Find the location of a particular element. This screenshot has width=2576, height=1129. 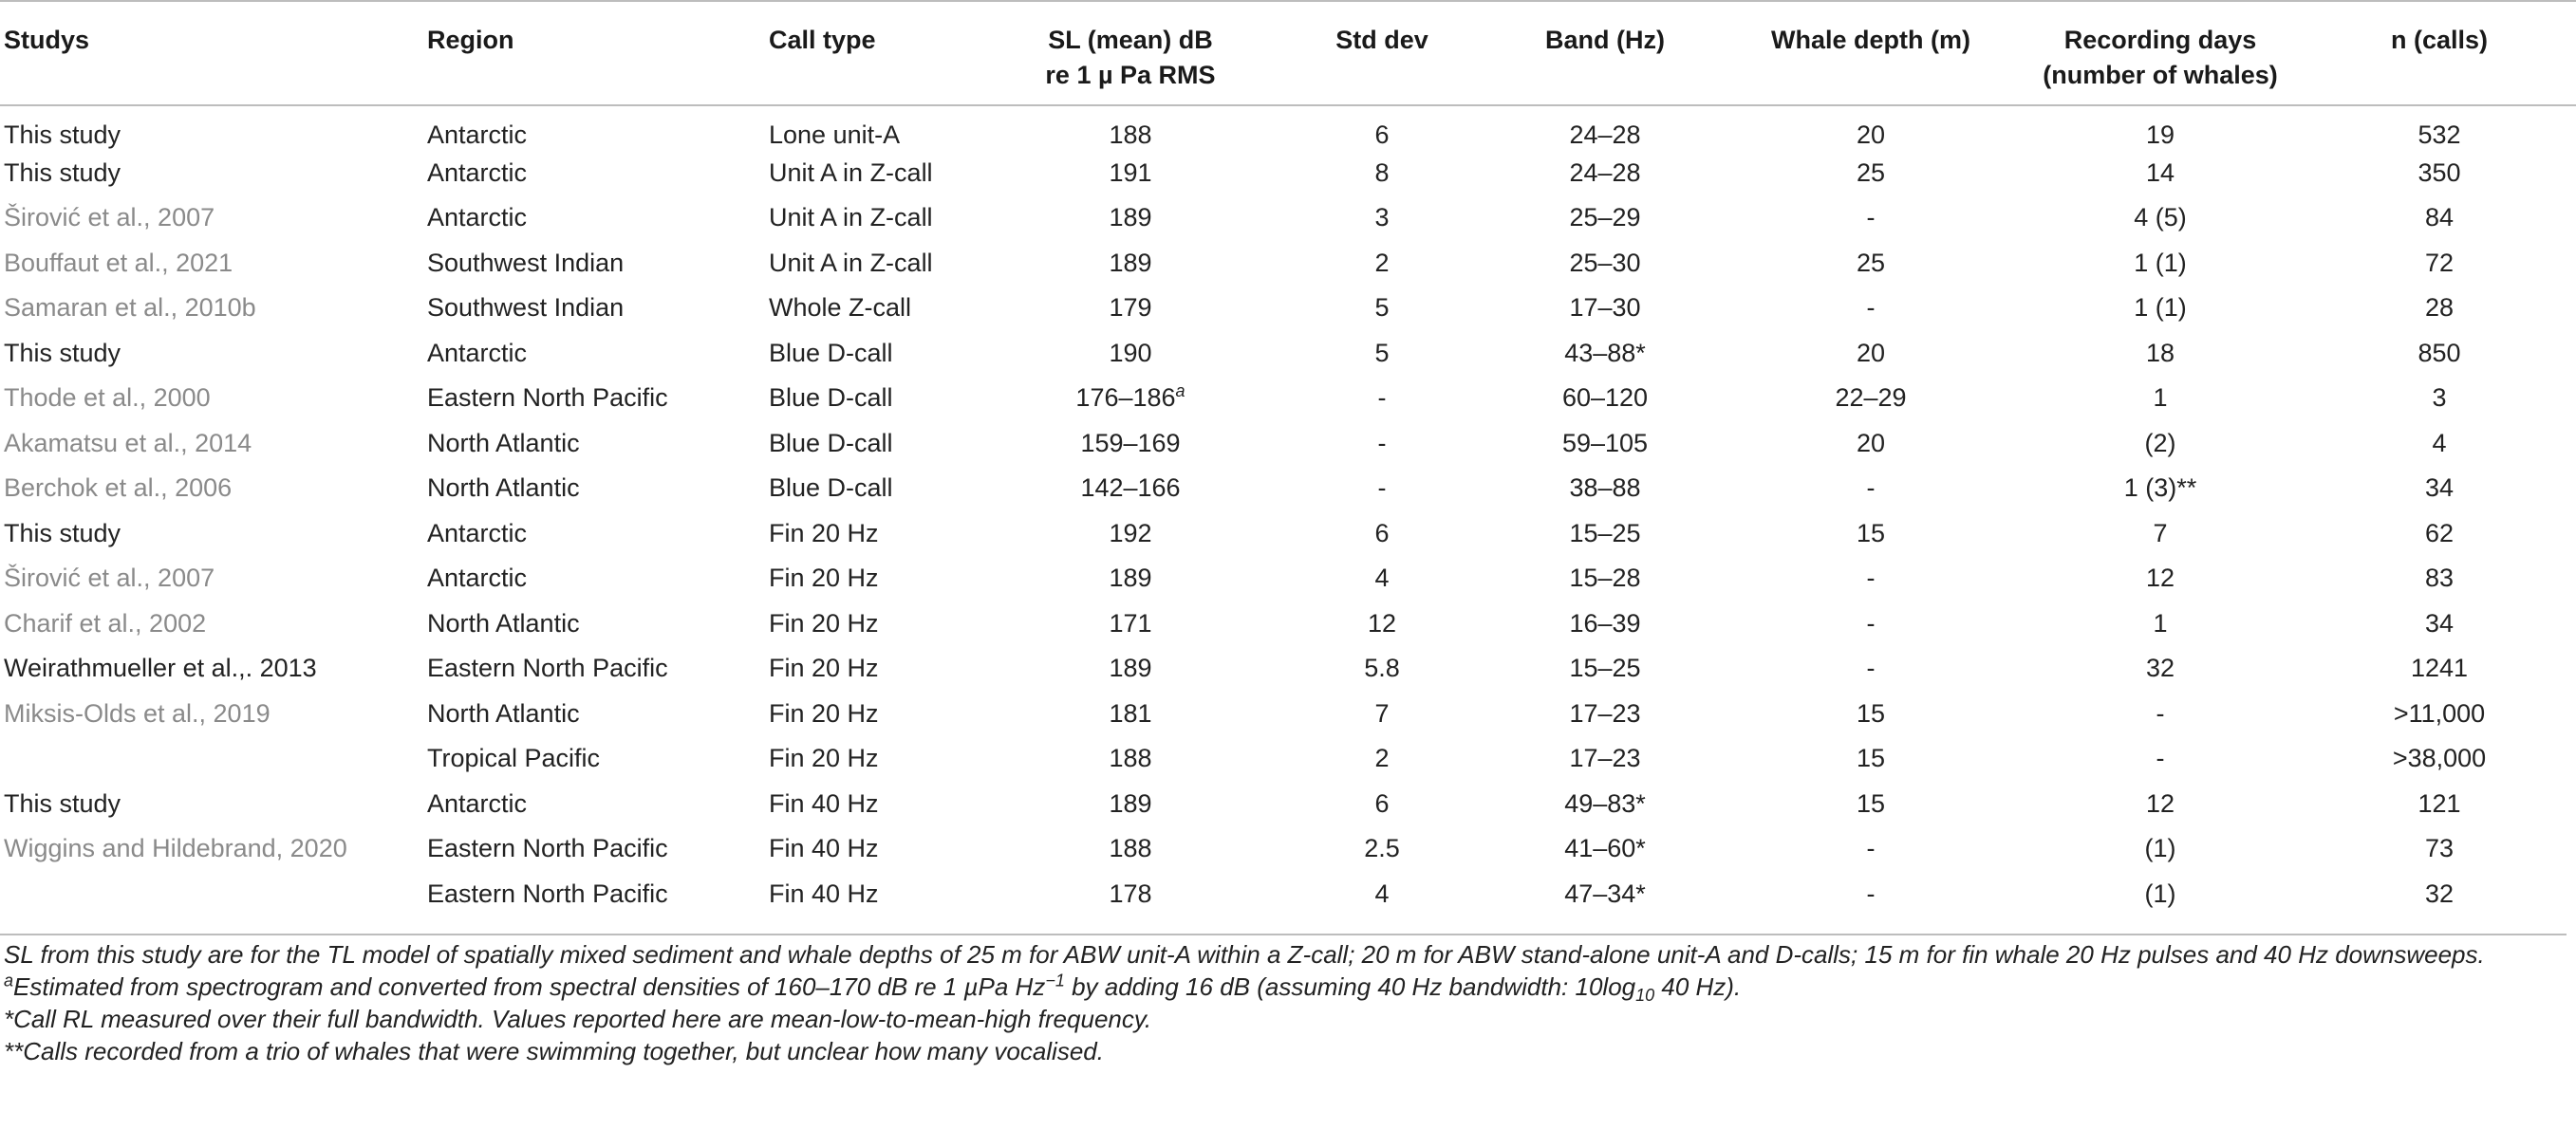

cell-band: 17–30 is located at coordinates (1605, 309).